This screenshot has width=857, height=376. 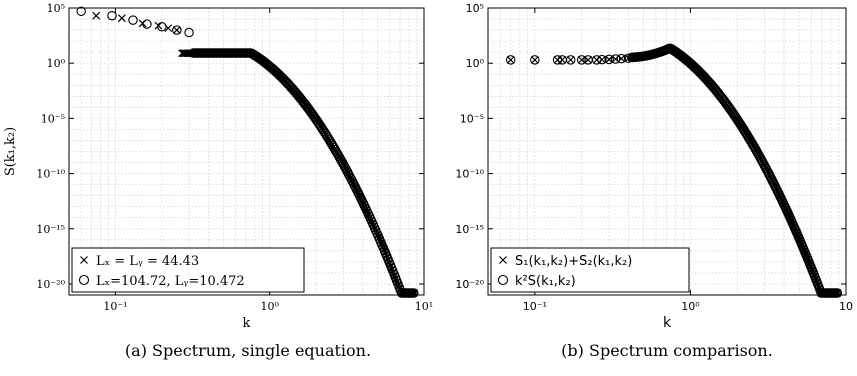 I want to click on x-tick-label: 10, so click(x=846, y=306).